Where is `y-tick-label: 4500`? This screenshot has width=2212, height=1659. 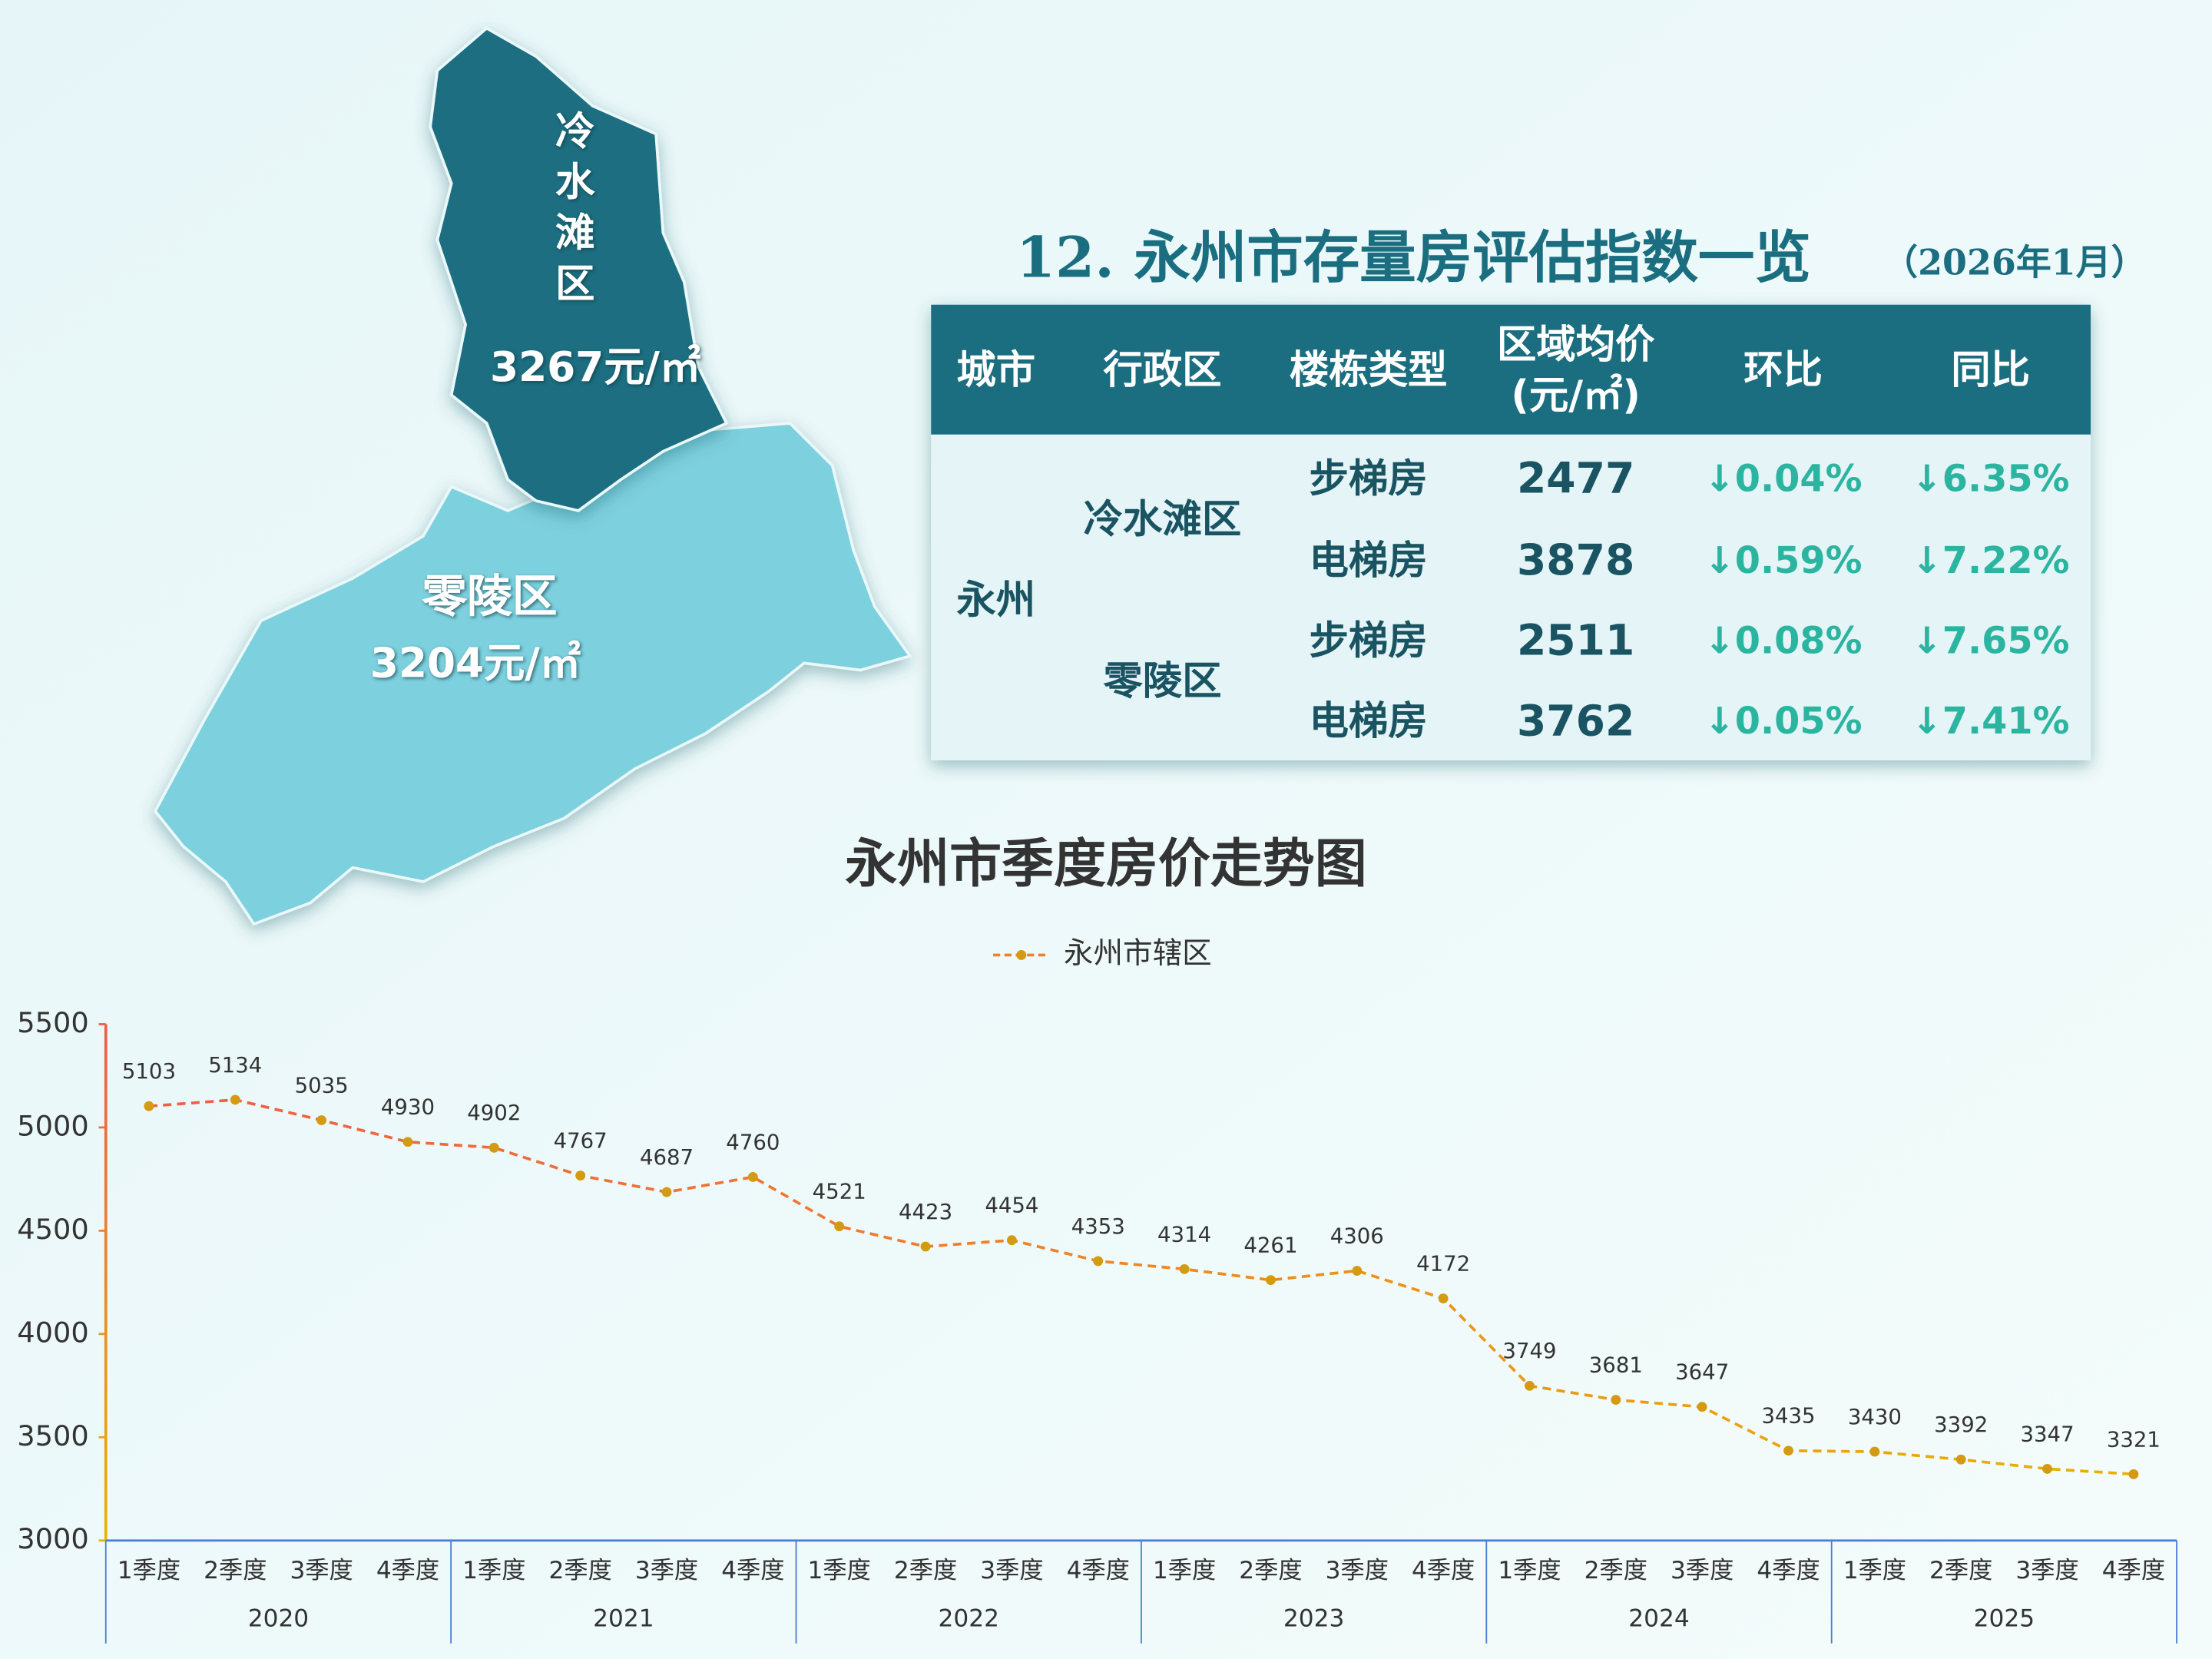 y-tick-label: 4500 is located at coordinates (52, 1229).